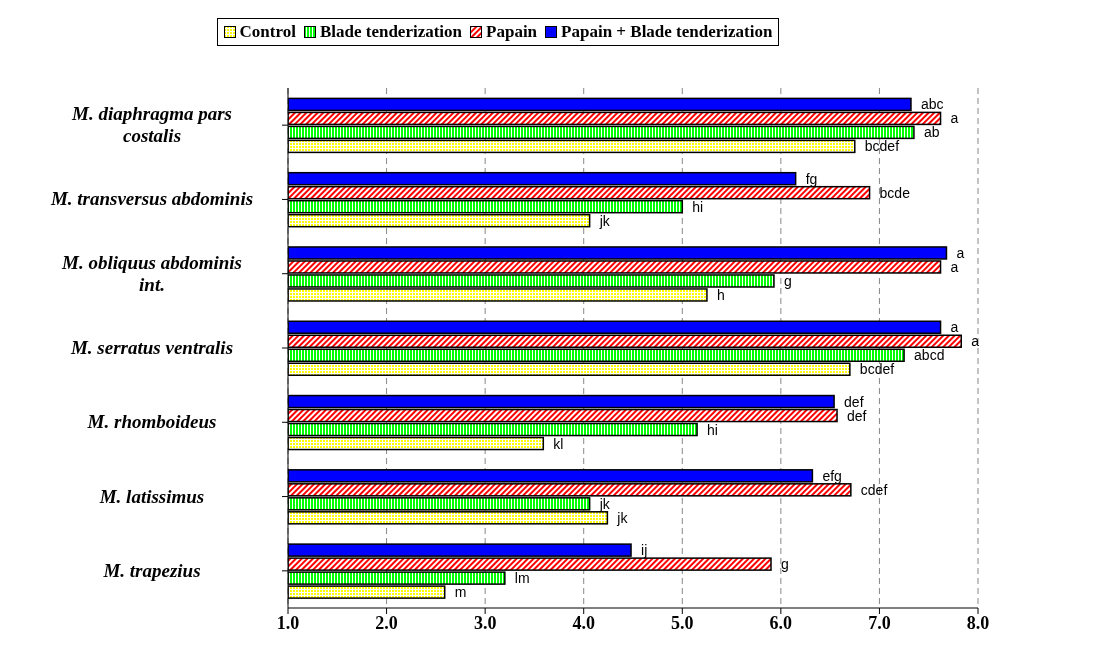 The image size is (1097, 664). What do you see at coordinates (460, 592) in the screenshot?
I see `data-label: m` at bounding box center [460, 592].